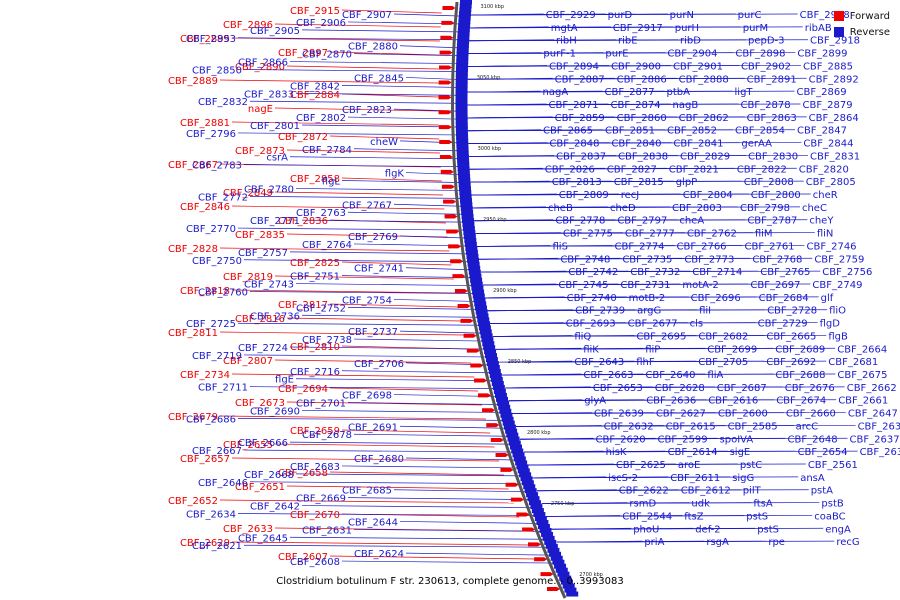 The image size is (900, 600). Describe the element at coordinates (681, 414) in the screenshot. I see `reverse-gene-label: CBF_2627` at that location.